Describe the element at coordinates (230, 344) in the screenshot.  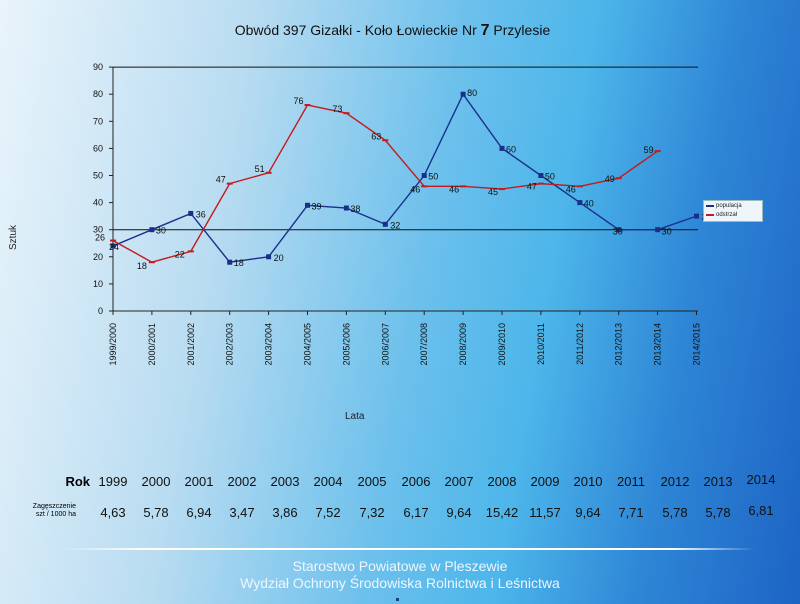
I see `x-tick-label-3: 2002/2003` at that location.